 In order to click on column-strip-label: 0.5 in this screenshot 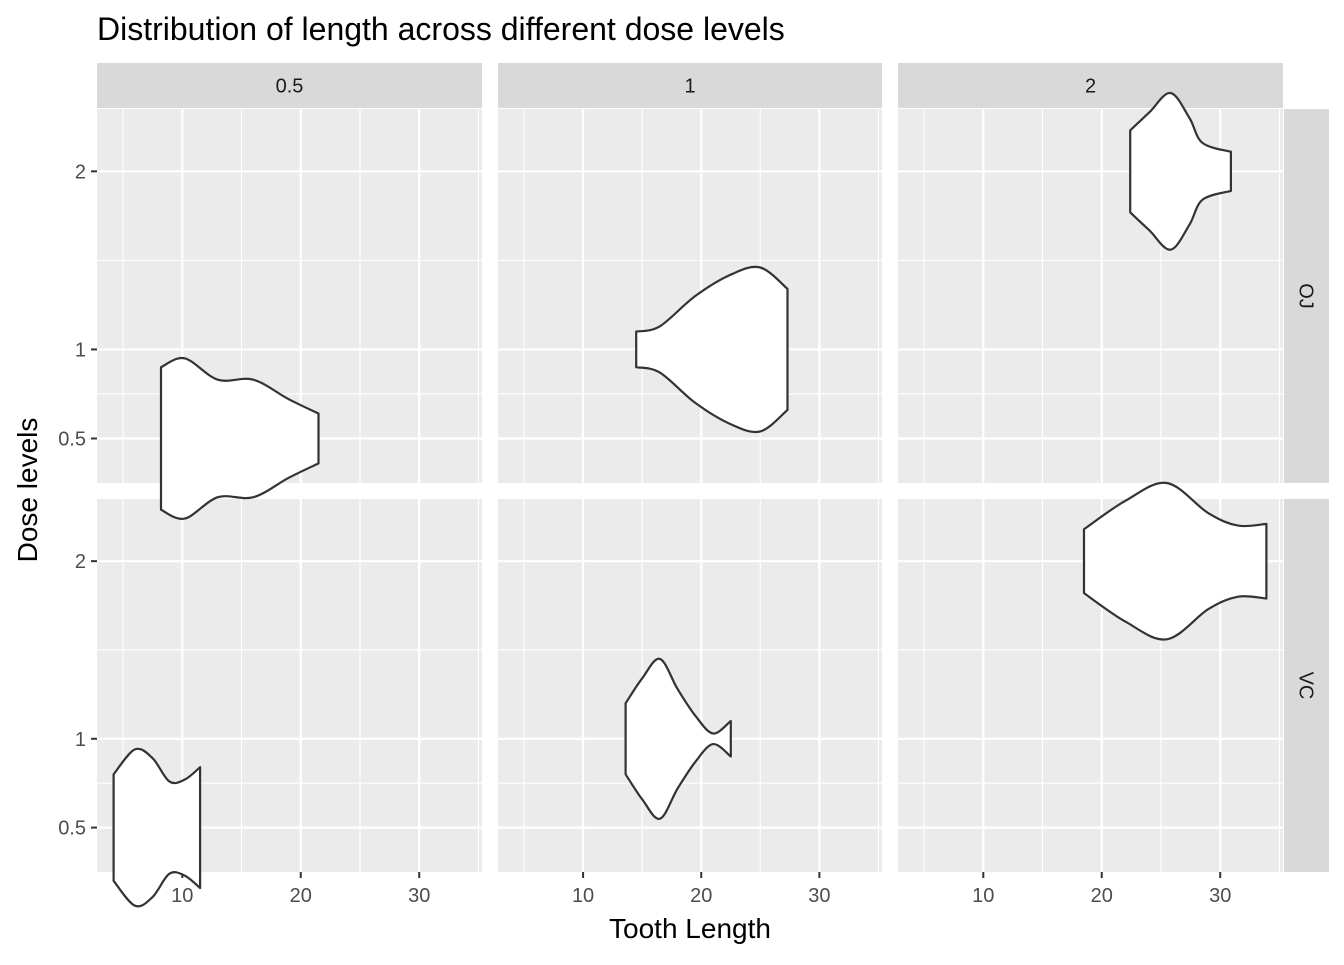, I will do `click(290, 87)`.